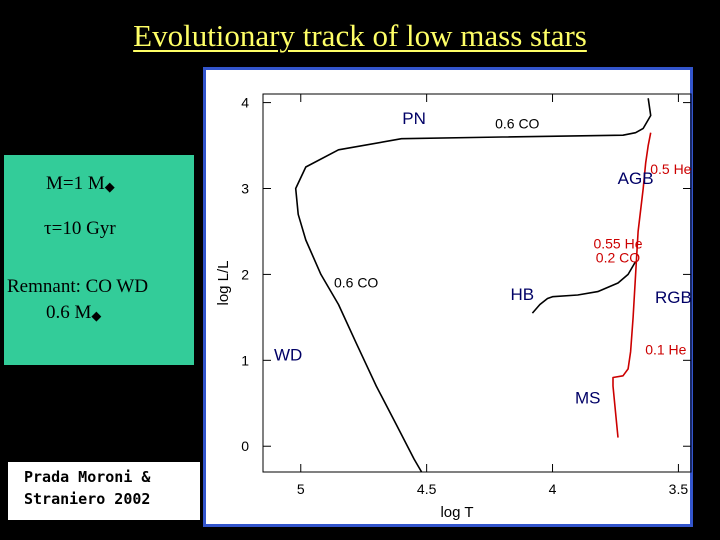 This screenshot has width=720, height=540. I want to click on x-tick-label: 5, so click(301, 489).